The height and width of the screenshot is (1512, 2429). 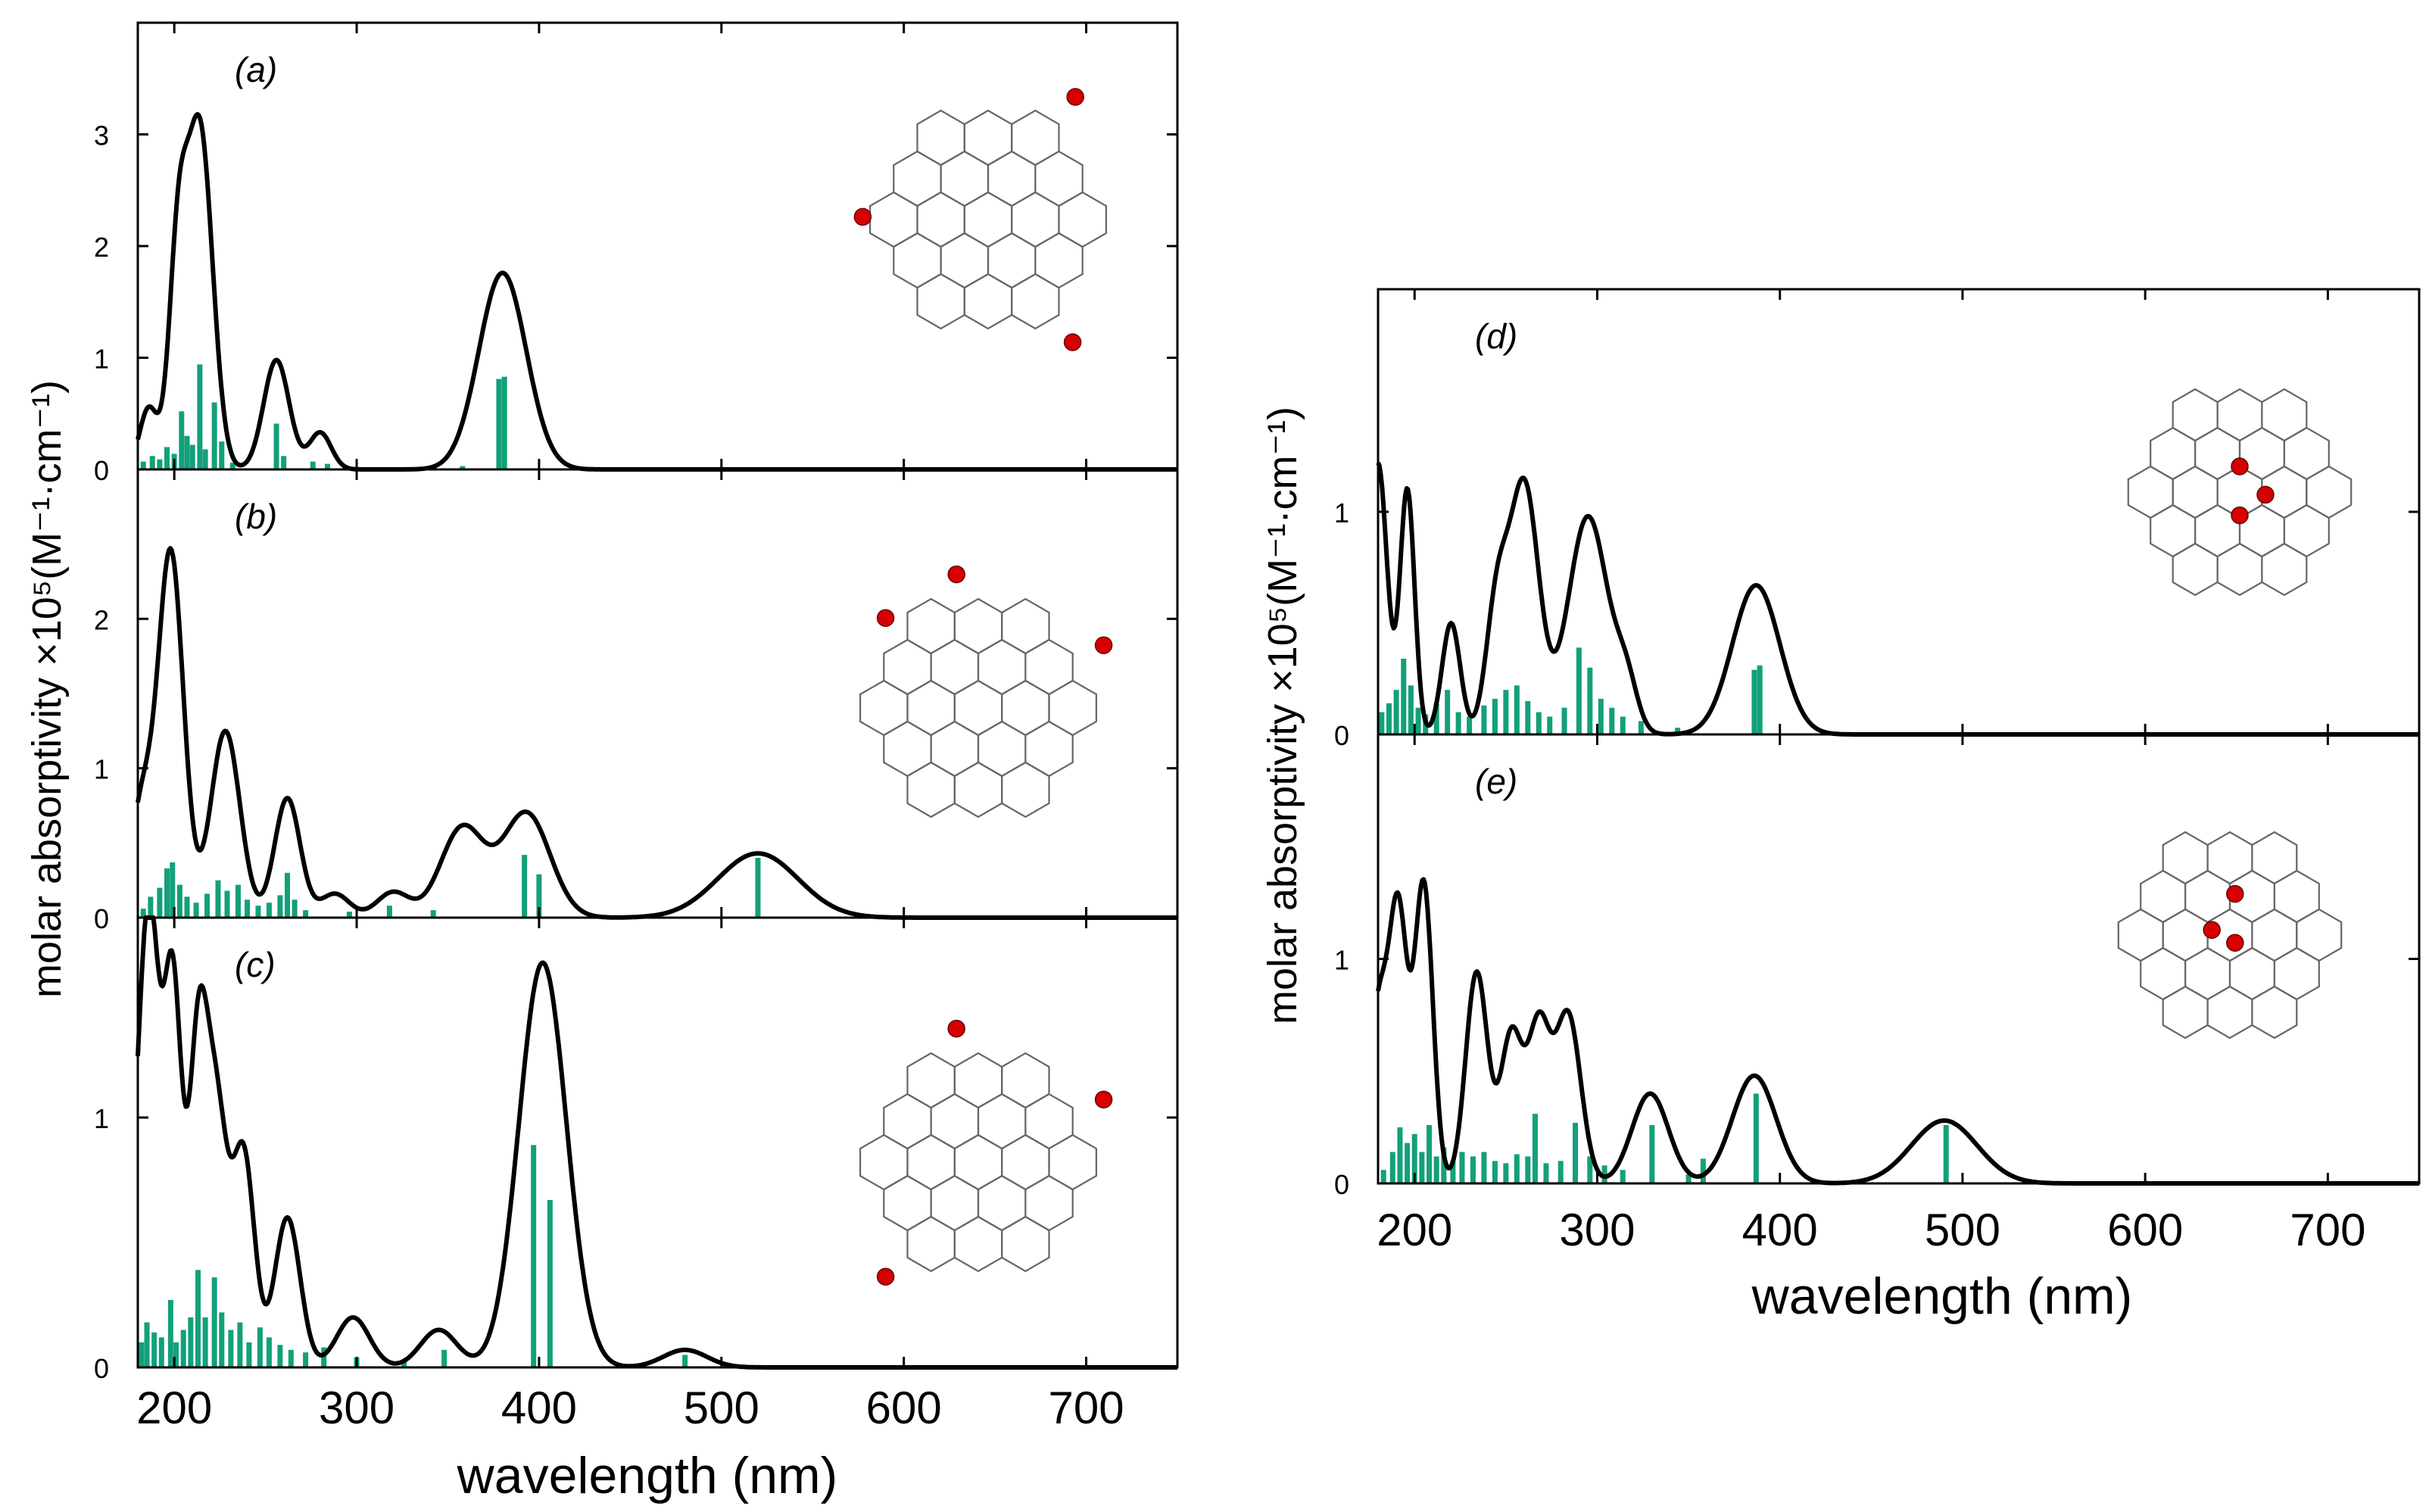 I want to click on x-tick-label-c-300: 300, so click(x=356, y=1408).